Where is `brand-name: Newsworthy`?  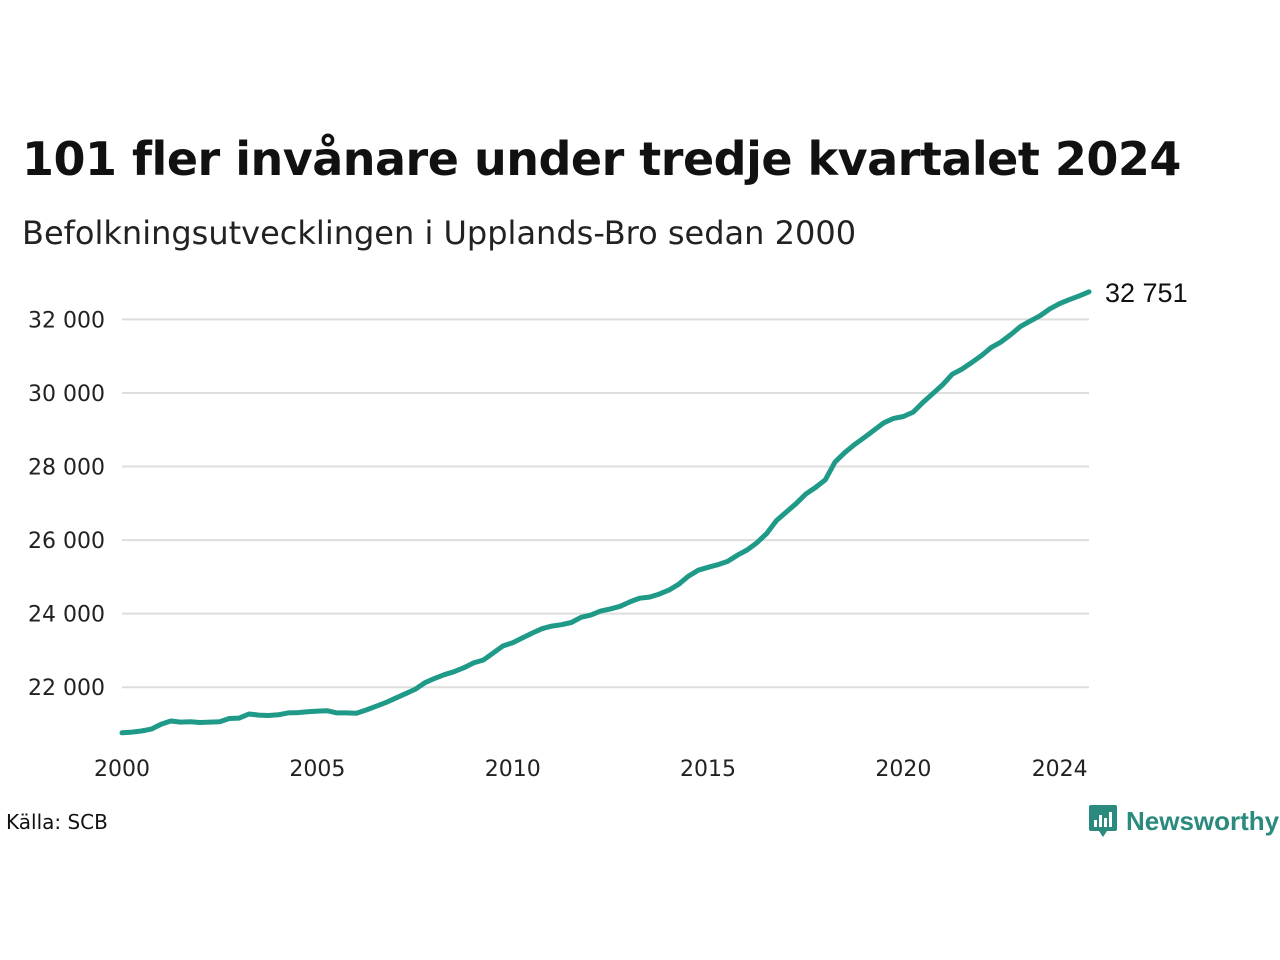
brand-name: Newsworthy is located at coordinates (1203, 820).